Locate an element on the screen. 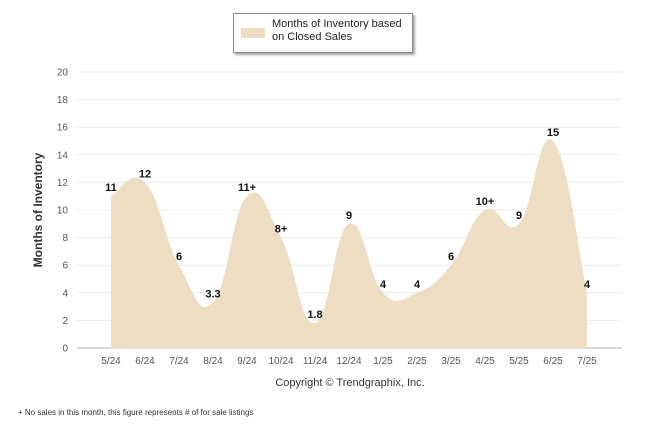 The width and height of the screenshot is (646, 434). data-label: 12 is located at coordinates (145, 174).